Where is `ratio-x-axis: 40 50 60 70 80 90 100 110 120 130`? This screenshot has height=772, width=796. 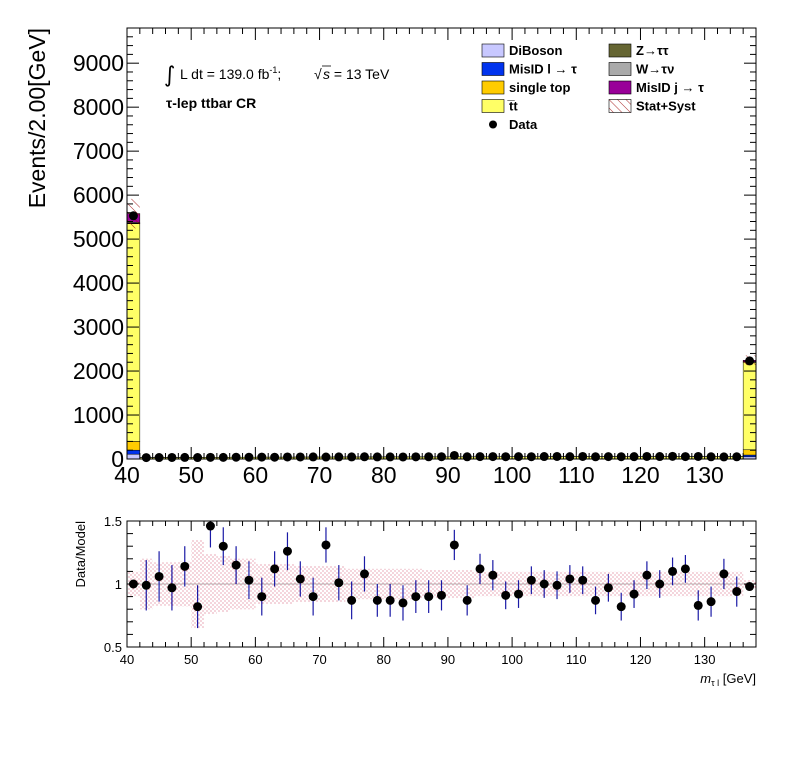 ratio-x-axis: 40 50 60 70 80 90 100 110 120 130 is located at coordinates (432, 594).